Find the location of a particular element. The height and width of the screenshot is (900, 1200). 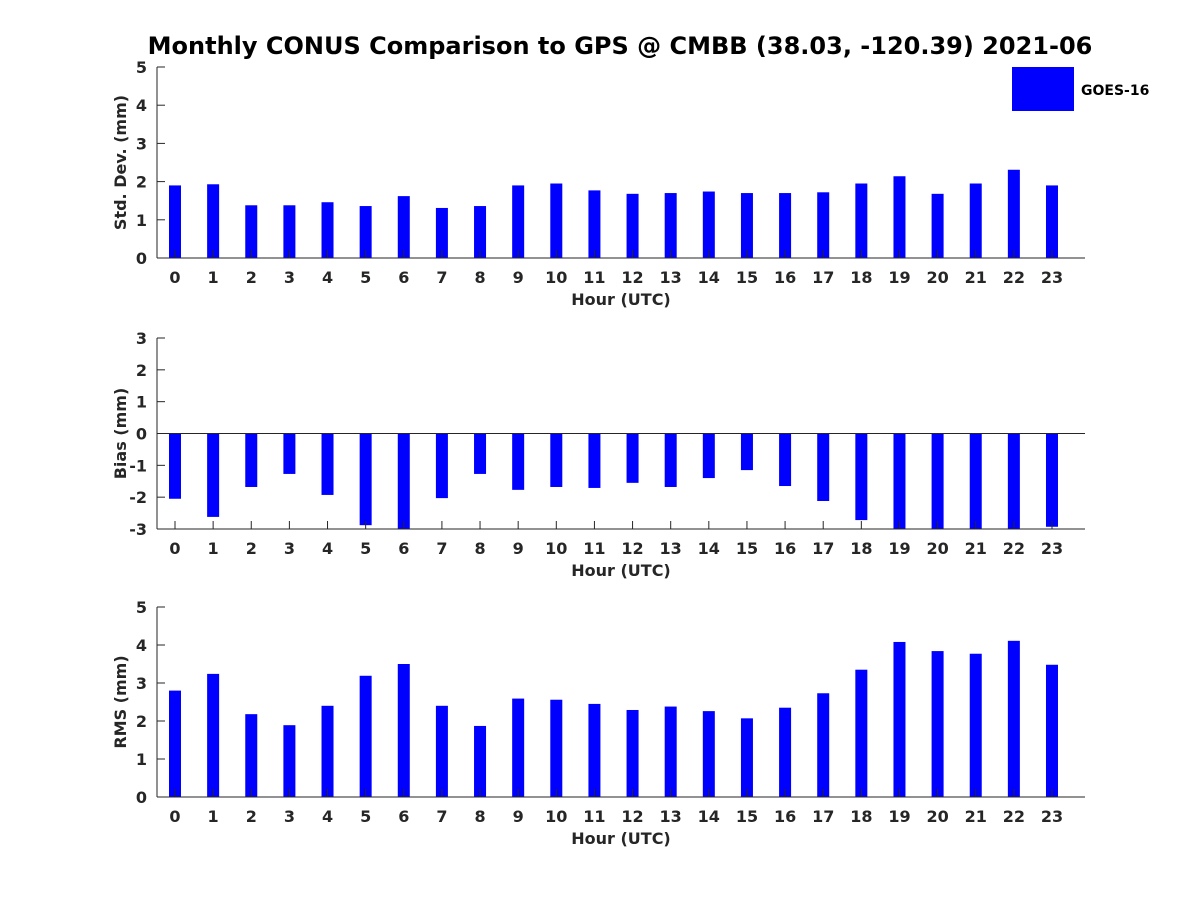

xtick-label: 21 is located at coordinates (976, 277).